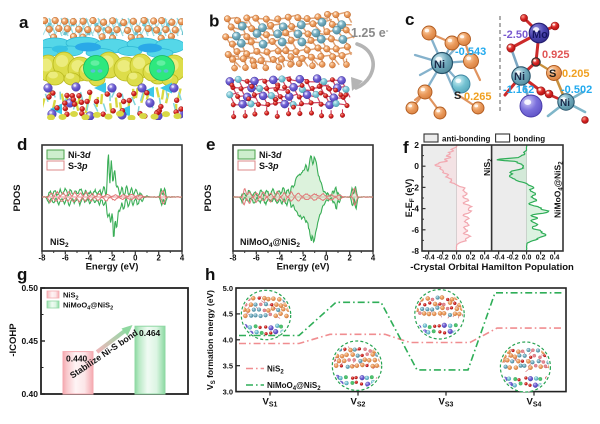 The height and width of the screenshot is (424, 600). Describe the element at coordinates (518, 90) in the screenshot. I see `svg-text: -1.162` at that location.